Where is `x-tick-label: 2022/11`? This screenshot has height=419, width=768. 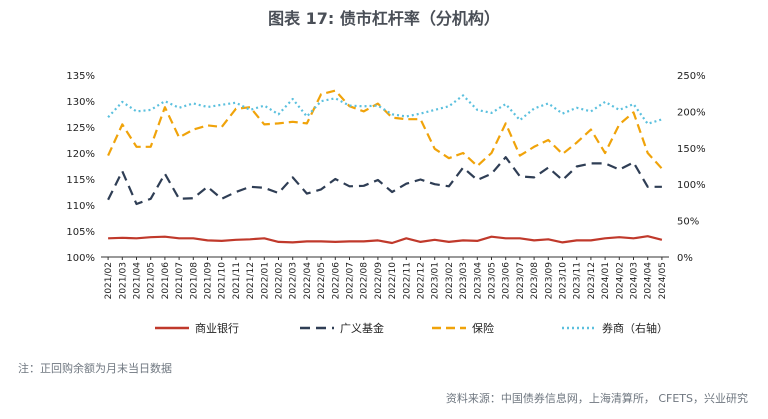 x-tick-label: 2022/11 is located at coordinates (407, 280).